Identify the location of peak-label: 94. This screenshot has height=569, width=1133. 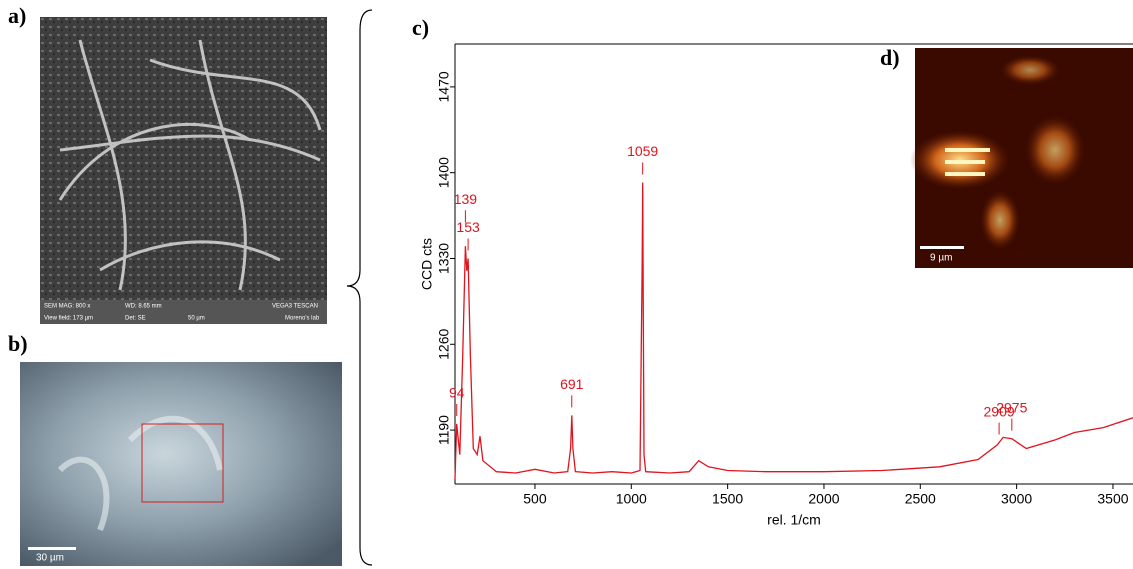
(457, 393).